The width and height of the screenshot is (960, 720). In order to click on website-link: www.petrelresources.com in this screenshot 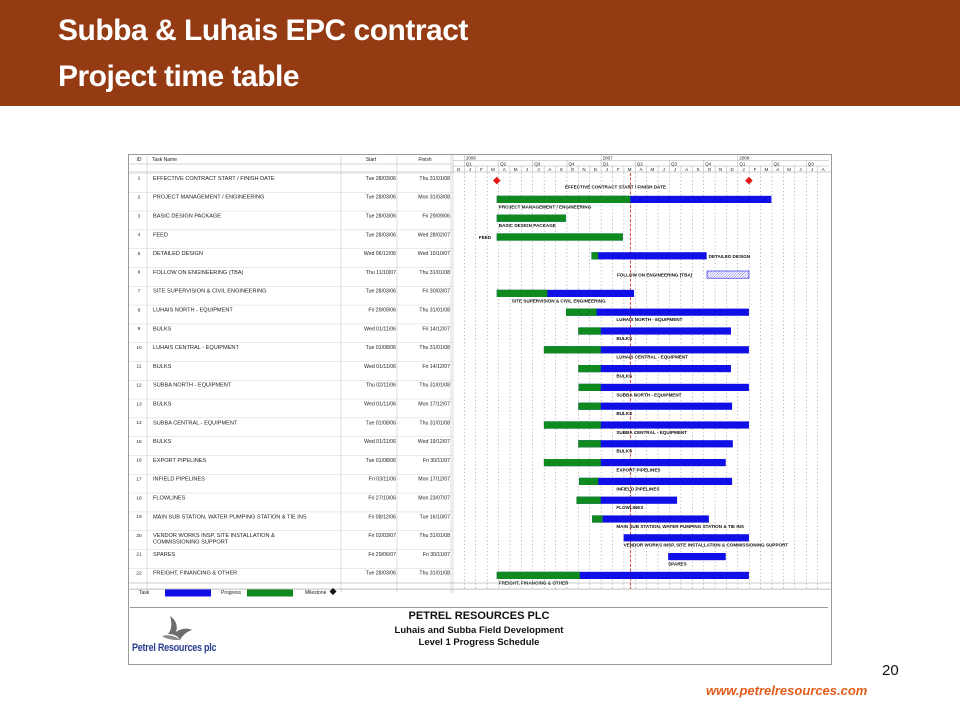, I will do `click(787, 690)`.